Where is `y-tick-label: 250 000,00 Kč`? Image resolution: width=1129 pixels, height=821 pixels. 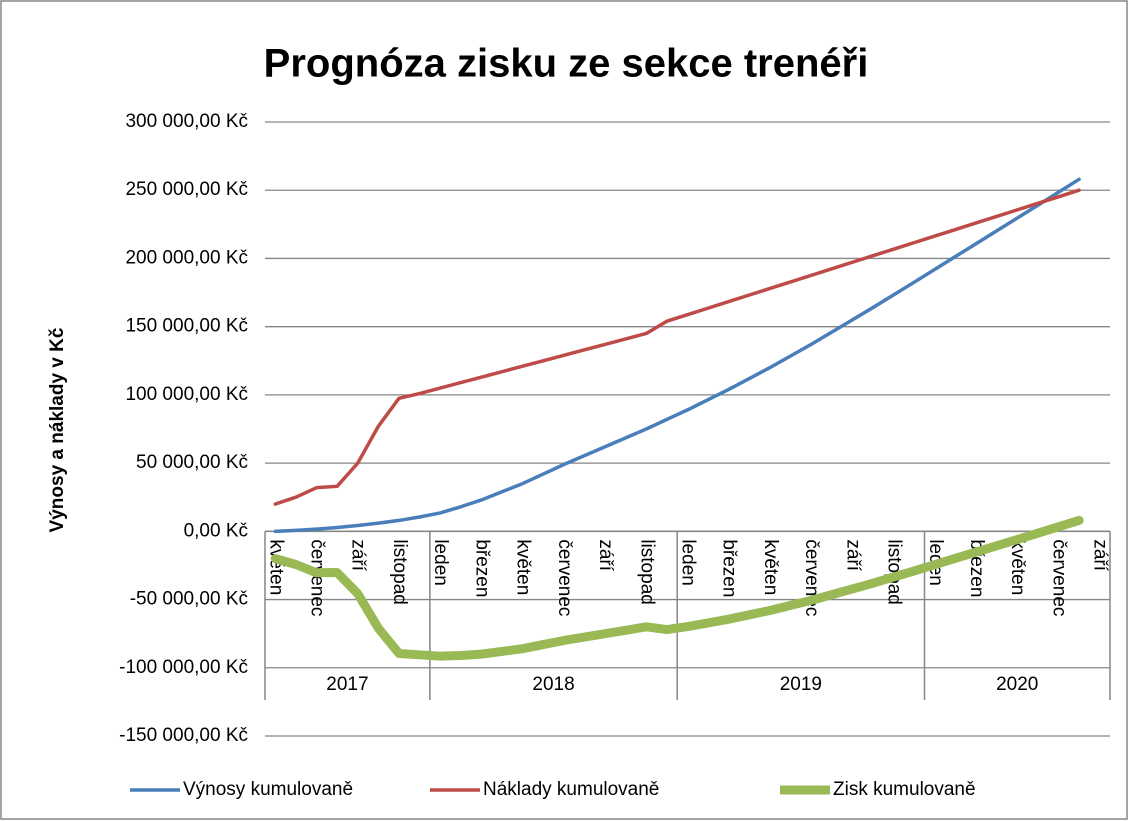
y-tick-label: 250 000,00 Kč is located at coordinates (186, 189).